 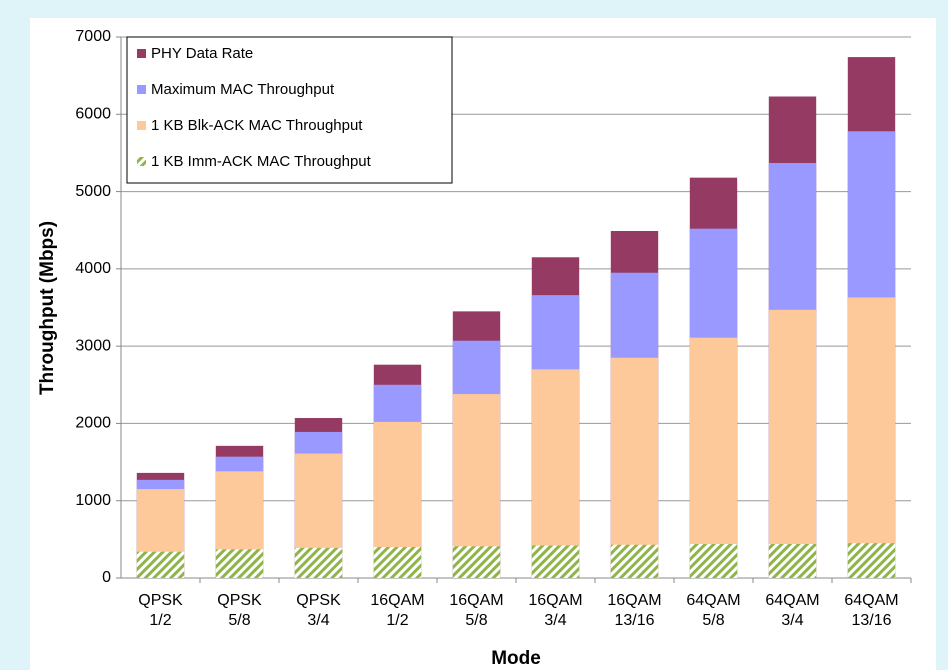 What do you see at coordinates (792, 610) in the screenshot?
I see `x-tick-label: 64QAM 3/4` at bounding box center [792, 610].